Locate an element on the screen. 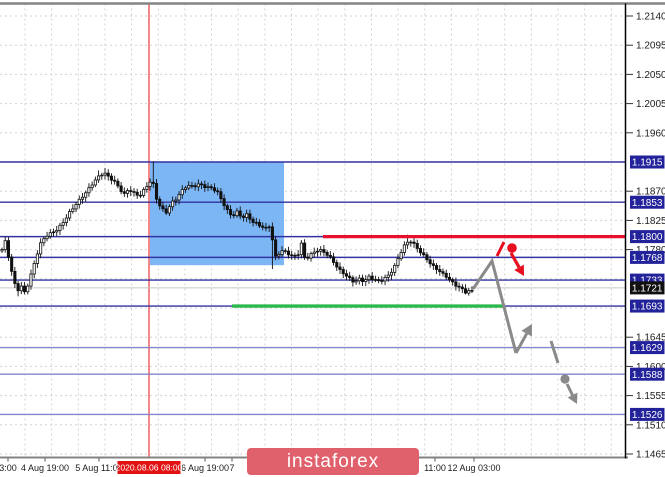 The image size is (665, 477). x-axis-tick-label: 3:00 is located at coordinates (8, 468).